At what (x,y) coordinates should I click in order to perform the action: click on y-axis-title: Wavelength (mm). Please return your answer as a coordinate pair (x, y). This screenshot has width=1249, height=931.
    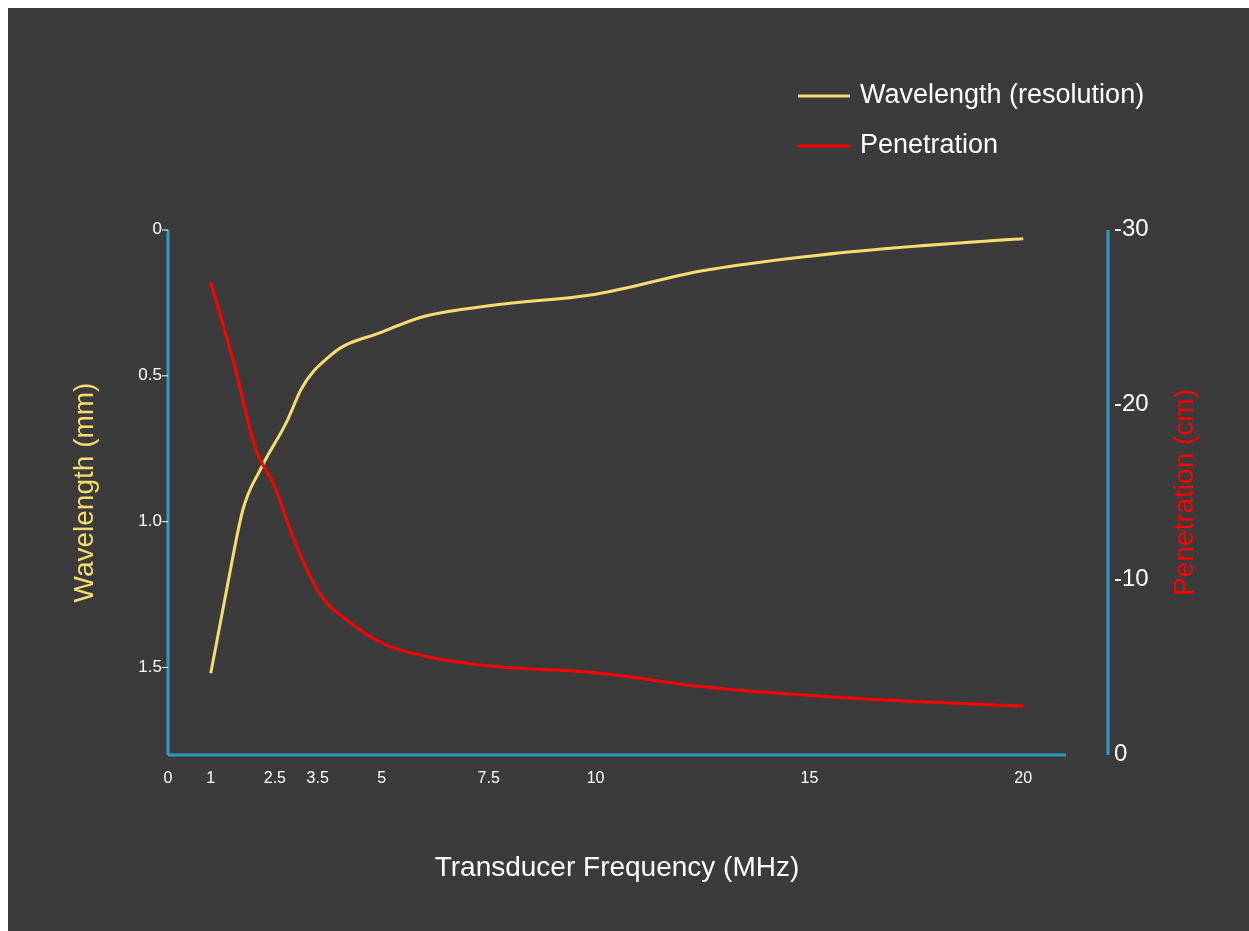
    Looking at the image, I should click on (84, 492).